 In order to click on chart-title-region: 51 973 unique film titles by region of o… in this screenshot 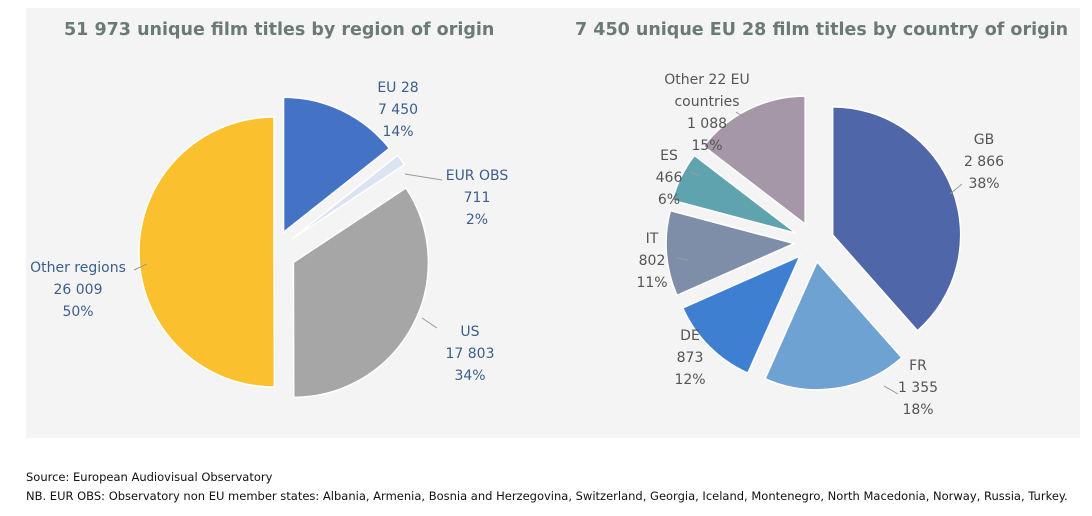, I will do `click(279, 30)`.